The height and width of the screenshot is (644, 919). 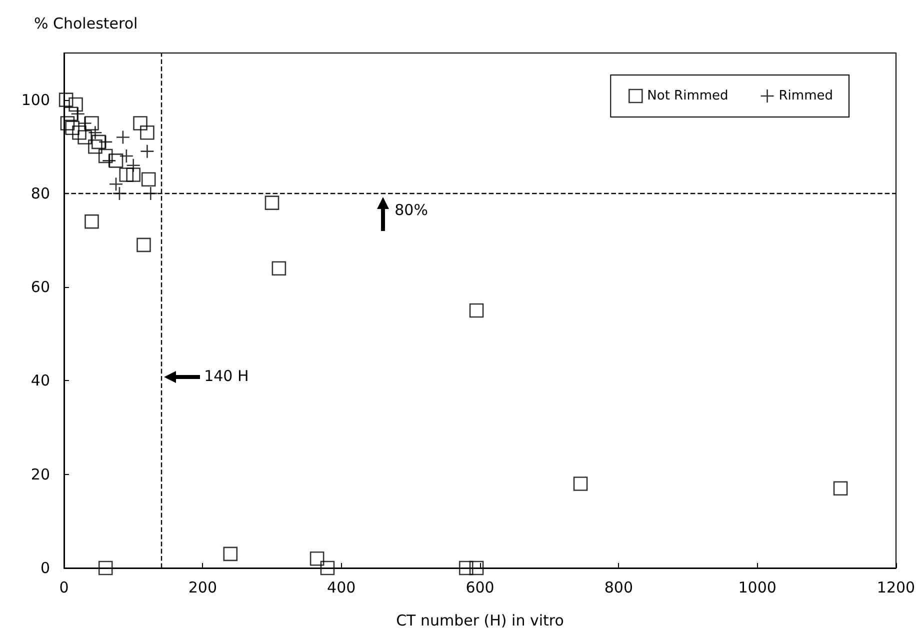 I want to click on legend-label: Rimmed, so click(x=806, y=96).